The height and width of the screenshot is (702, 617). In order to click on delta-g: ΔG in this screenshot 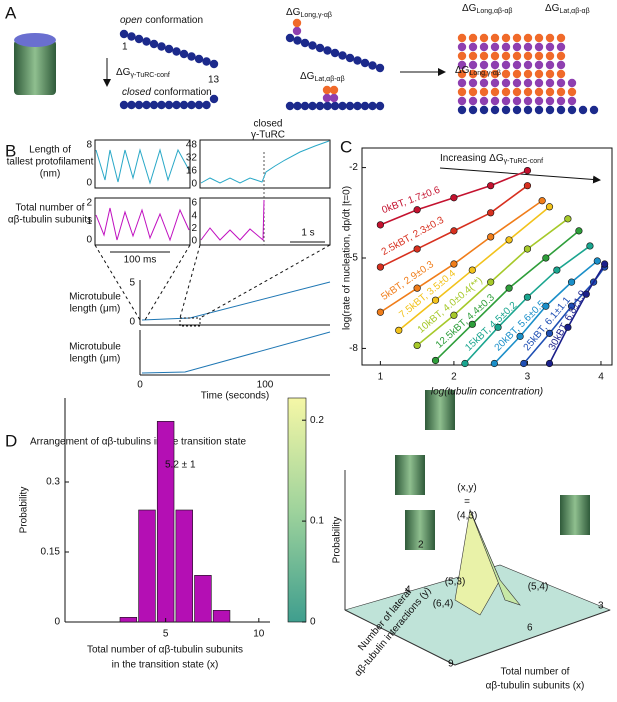, I will do `click(307, 76)`.